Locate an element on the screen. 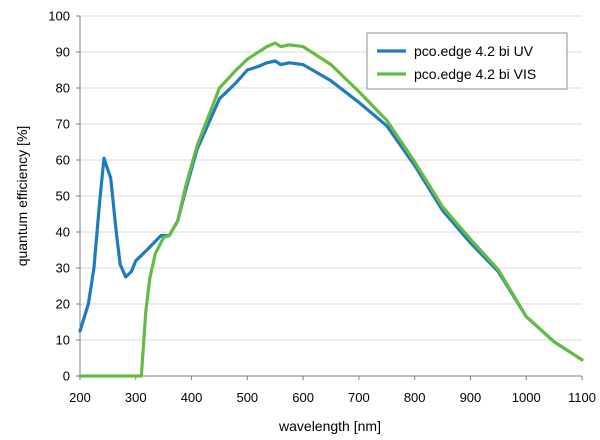 Image resolution: width=600 pixels, height=440 pixels. legend-label-uv: pco.edge 4.2 bi UV is located at coordinates (474, 51).